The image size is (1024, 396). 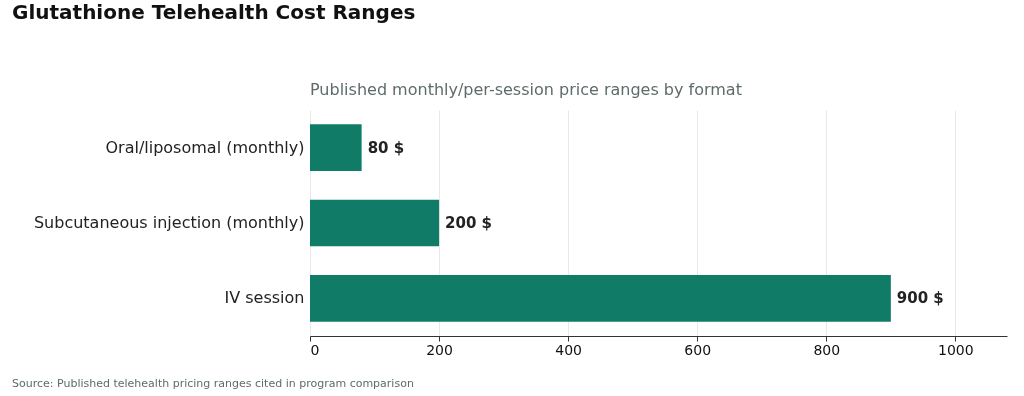 What do you see at coordinates (920, 298) in the screenshot?
I see `data-label: 900 $` at bounding box center [920, 298].